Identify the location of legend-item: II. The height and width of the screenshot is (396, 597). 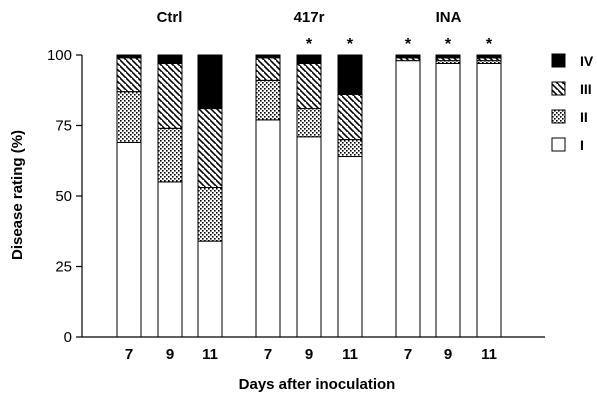
(569, 117).